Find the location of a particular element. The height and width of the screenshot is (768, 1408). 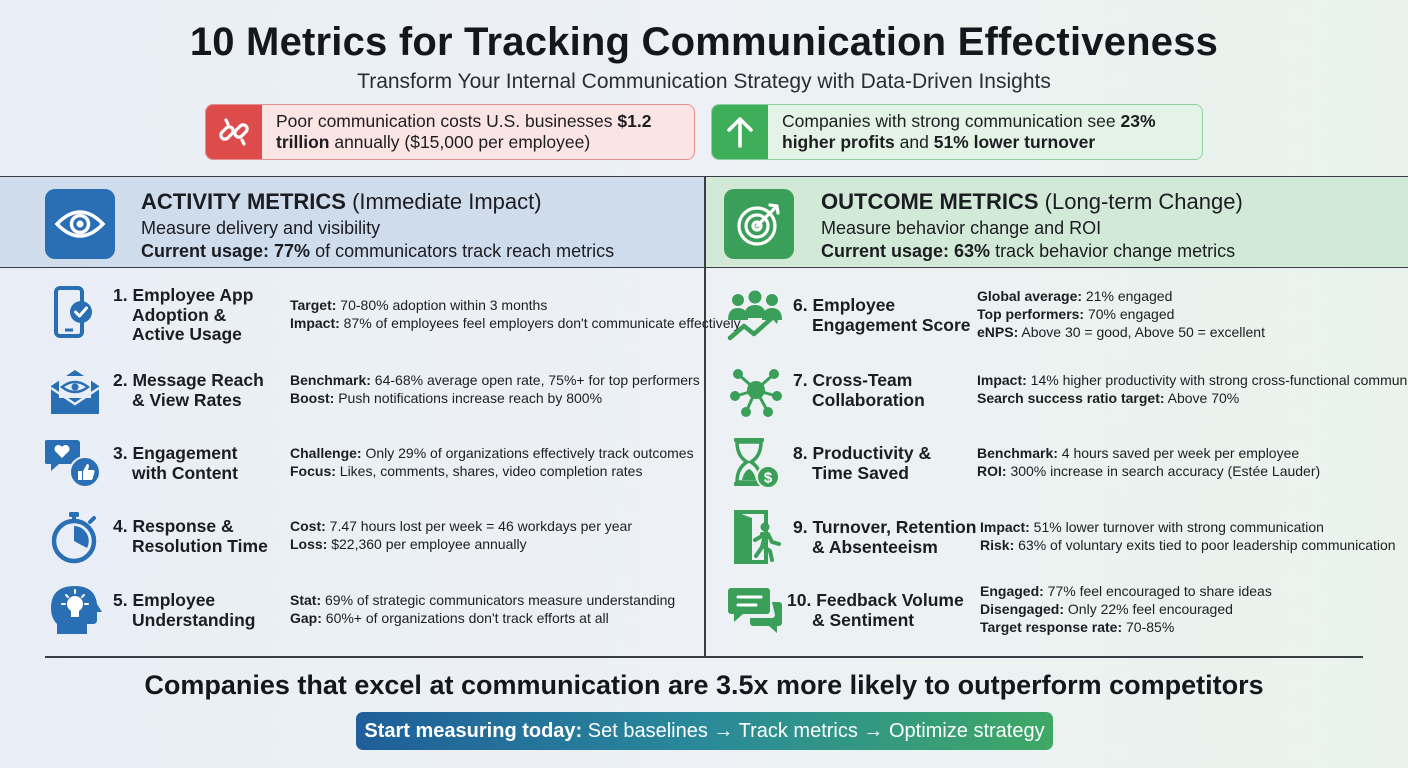

footer-divider is located at coordinates (704, 657).